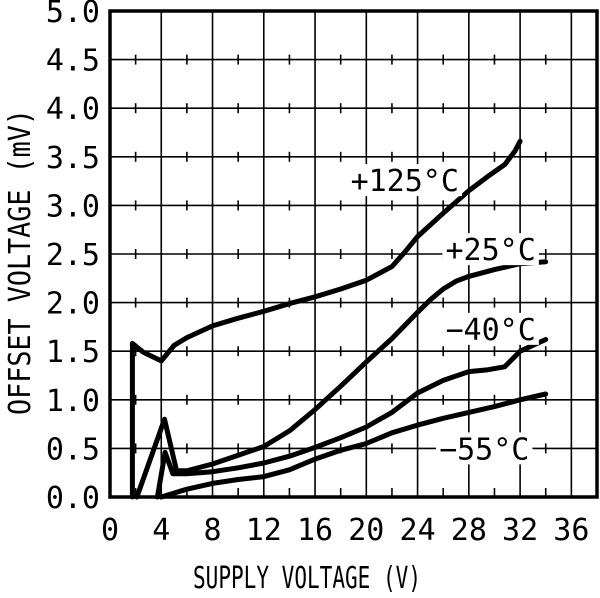 This screenshot has height=598, width=600. Describe the element at coordinates (73, 206) in the screenshot. I see `y-tick-label: 3.0` at that location.